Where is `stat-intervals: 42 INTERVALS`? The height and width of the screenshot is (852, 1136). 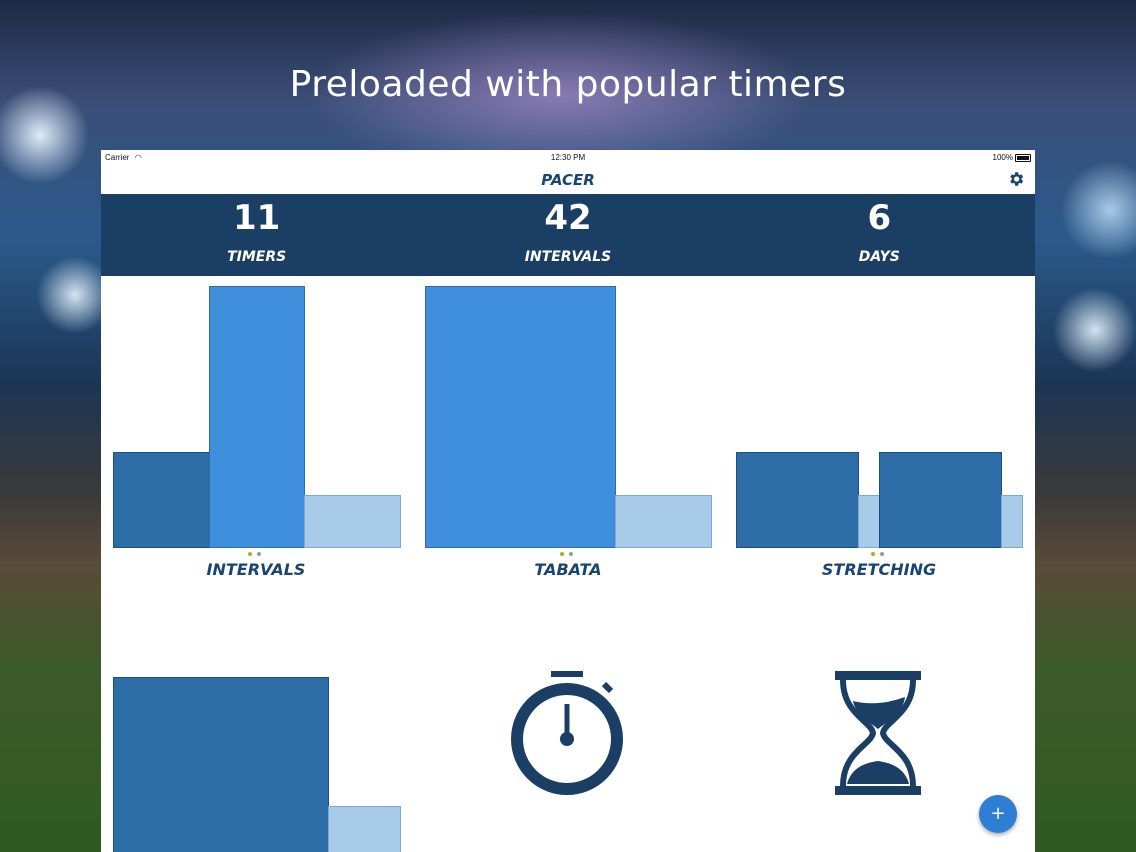 stat-intervals: 42 INTERVALS is located at coordinates (567, 235).